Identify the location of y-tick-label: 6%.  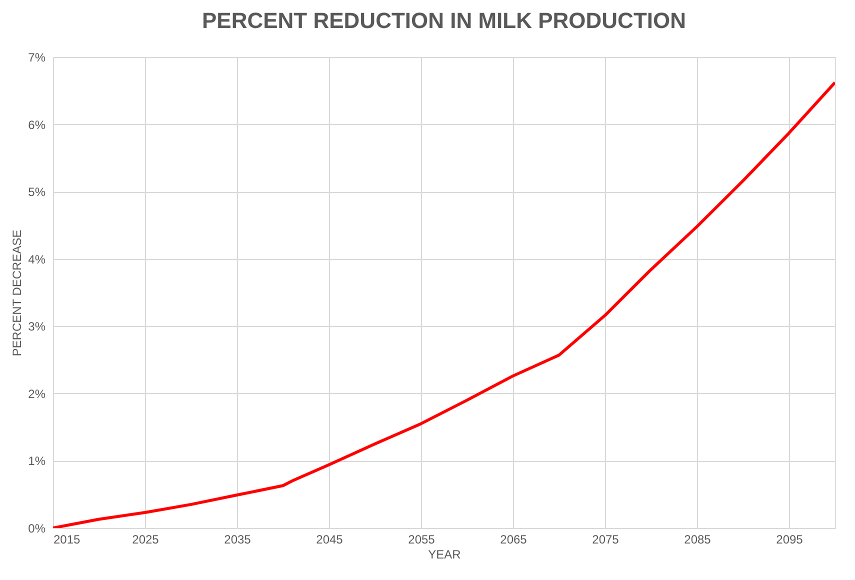
(37, 125).